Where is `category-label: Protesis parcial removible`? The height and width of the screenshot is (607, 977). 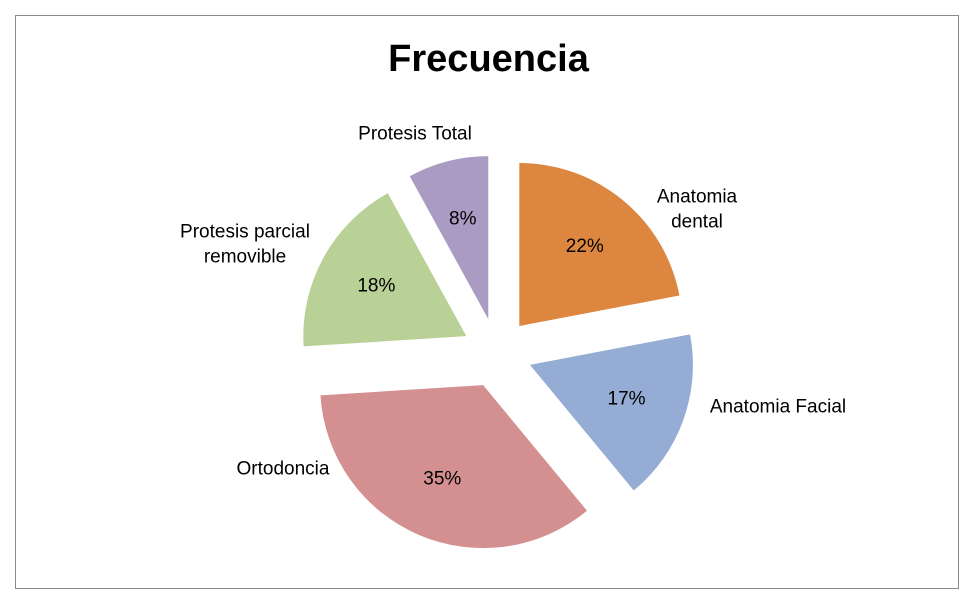 category-label: Protesis parcial removible is located at coordinates (245, 244).